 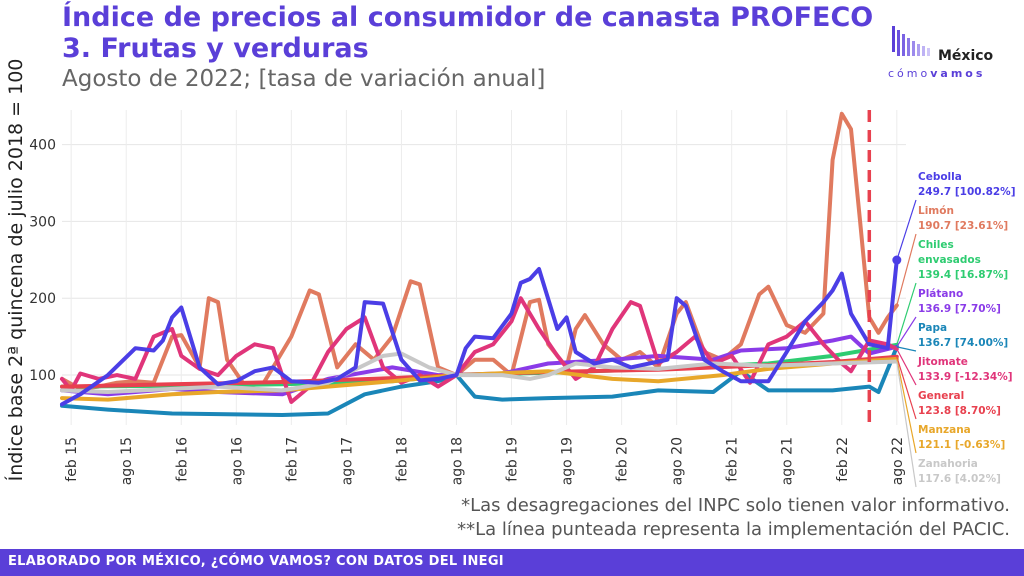 What do you see at coordinates (958, 73) in the screenshot?
I see `logo-tag-b: vamos` at bounding box center [958, 73].